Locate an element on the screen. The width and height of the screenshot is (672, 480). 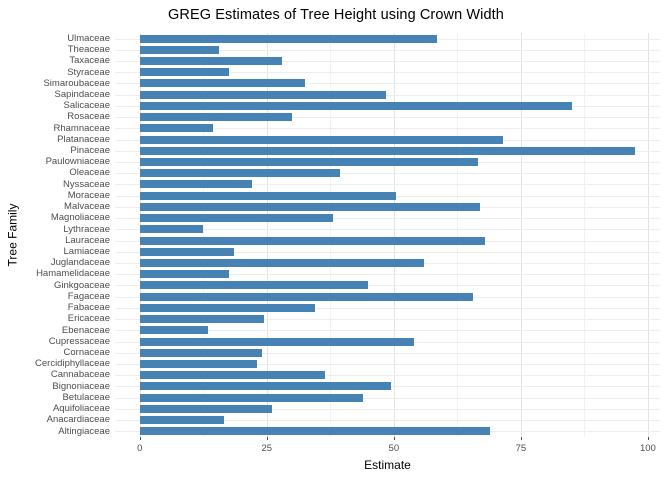
bar-row: Cornaceae is located at coordinates (330, 352).